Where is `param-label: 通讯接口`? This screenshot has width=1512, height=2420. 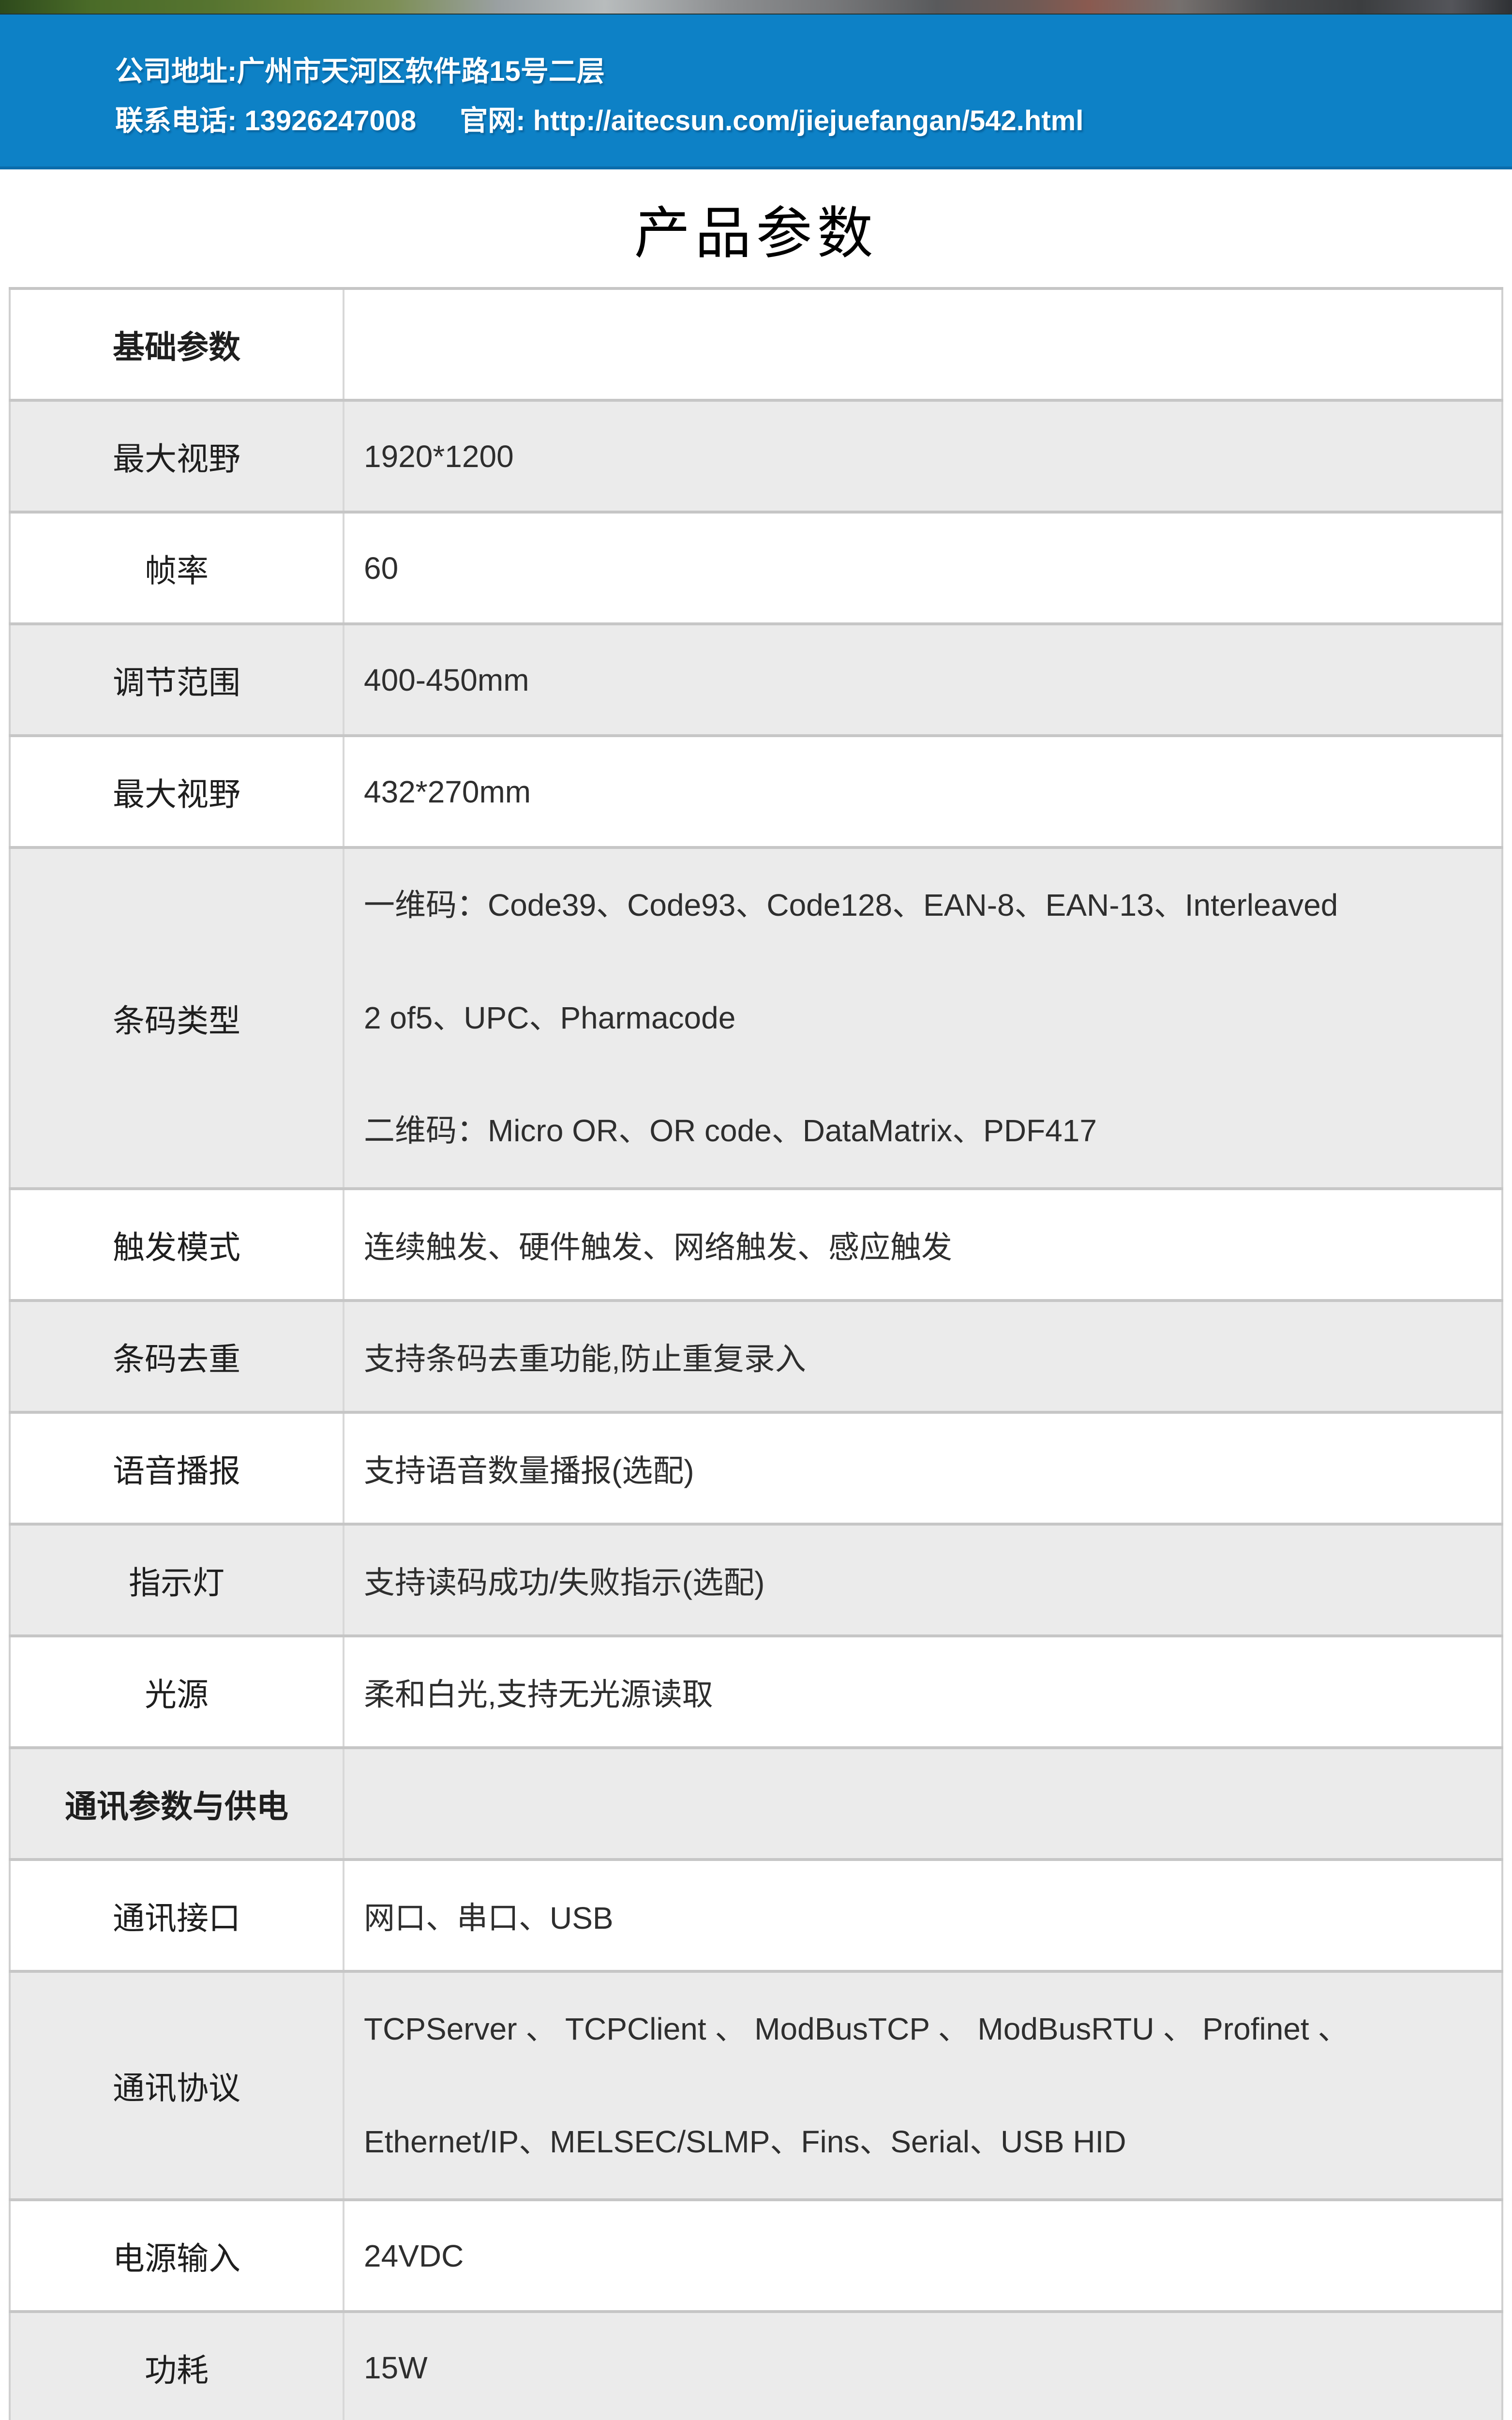 param-label: 通讯接口 is located at coordinates (177, 1915).